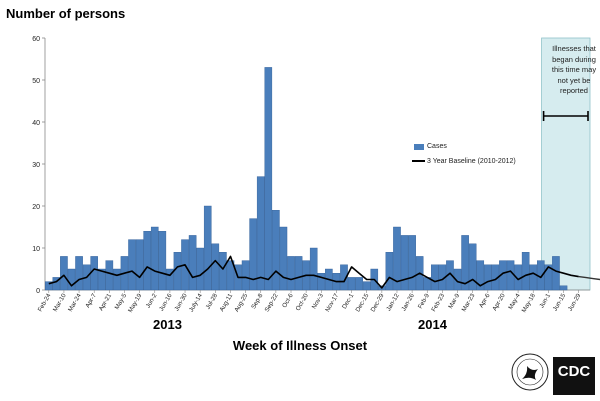 The height and width of the screenshot is (401, 600). Describe the element at coordinates (36, 123) in the screenshot. I see `y-tick-label: 40` at that location.